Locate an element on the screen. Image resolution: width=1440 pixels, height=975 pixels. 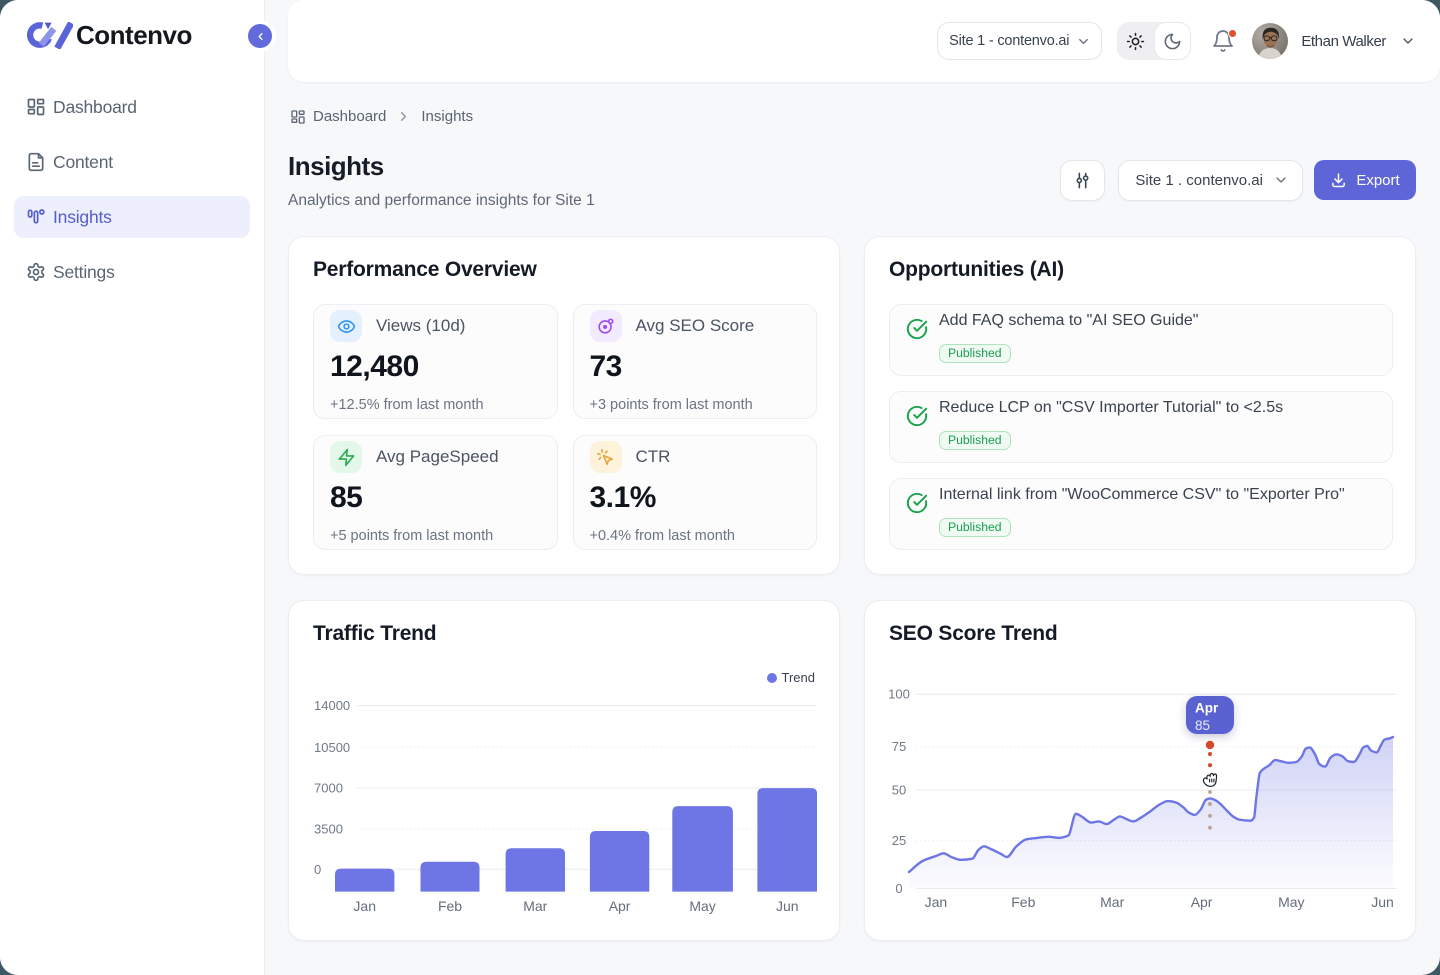
svg-text: 85 is located at coordinates (1202, 725).